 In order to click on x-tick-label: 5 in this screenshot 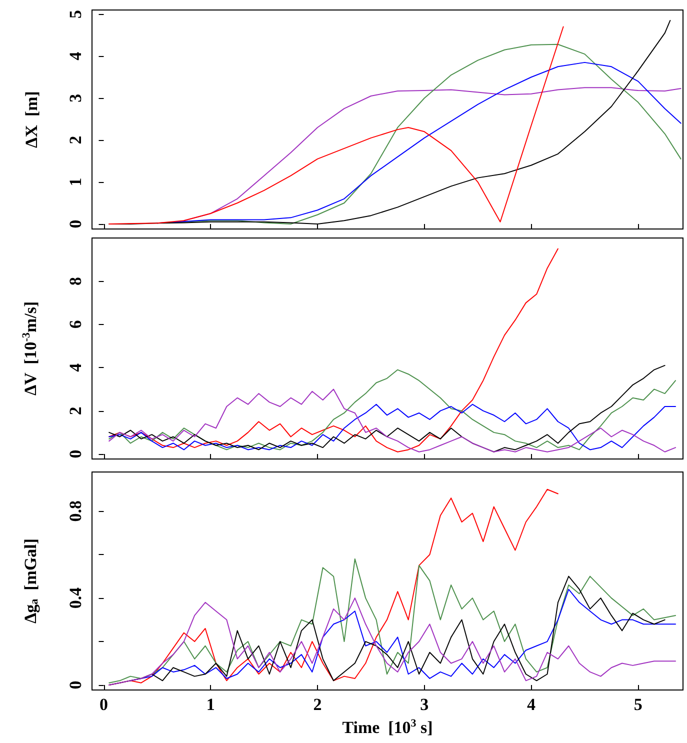, I will do `click(638, 704)`.